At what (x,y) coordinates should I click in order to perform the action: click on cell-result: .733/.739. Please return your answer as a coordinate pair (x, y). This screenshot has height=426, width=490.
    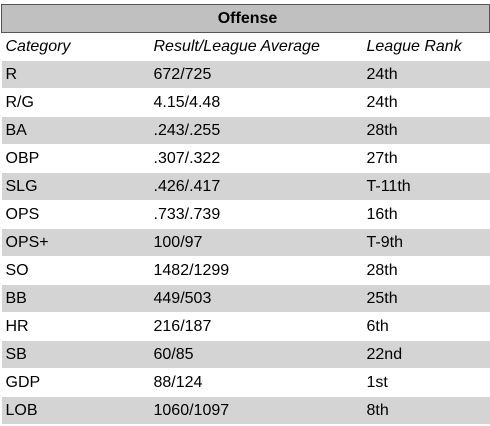
    Looking at the image, I should click on (256, 215).